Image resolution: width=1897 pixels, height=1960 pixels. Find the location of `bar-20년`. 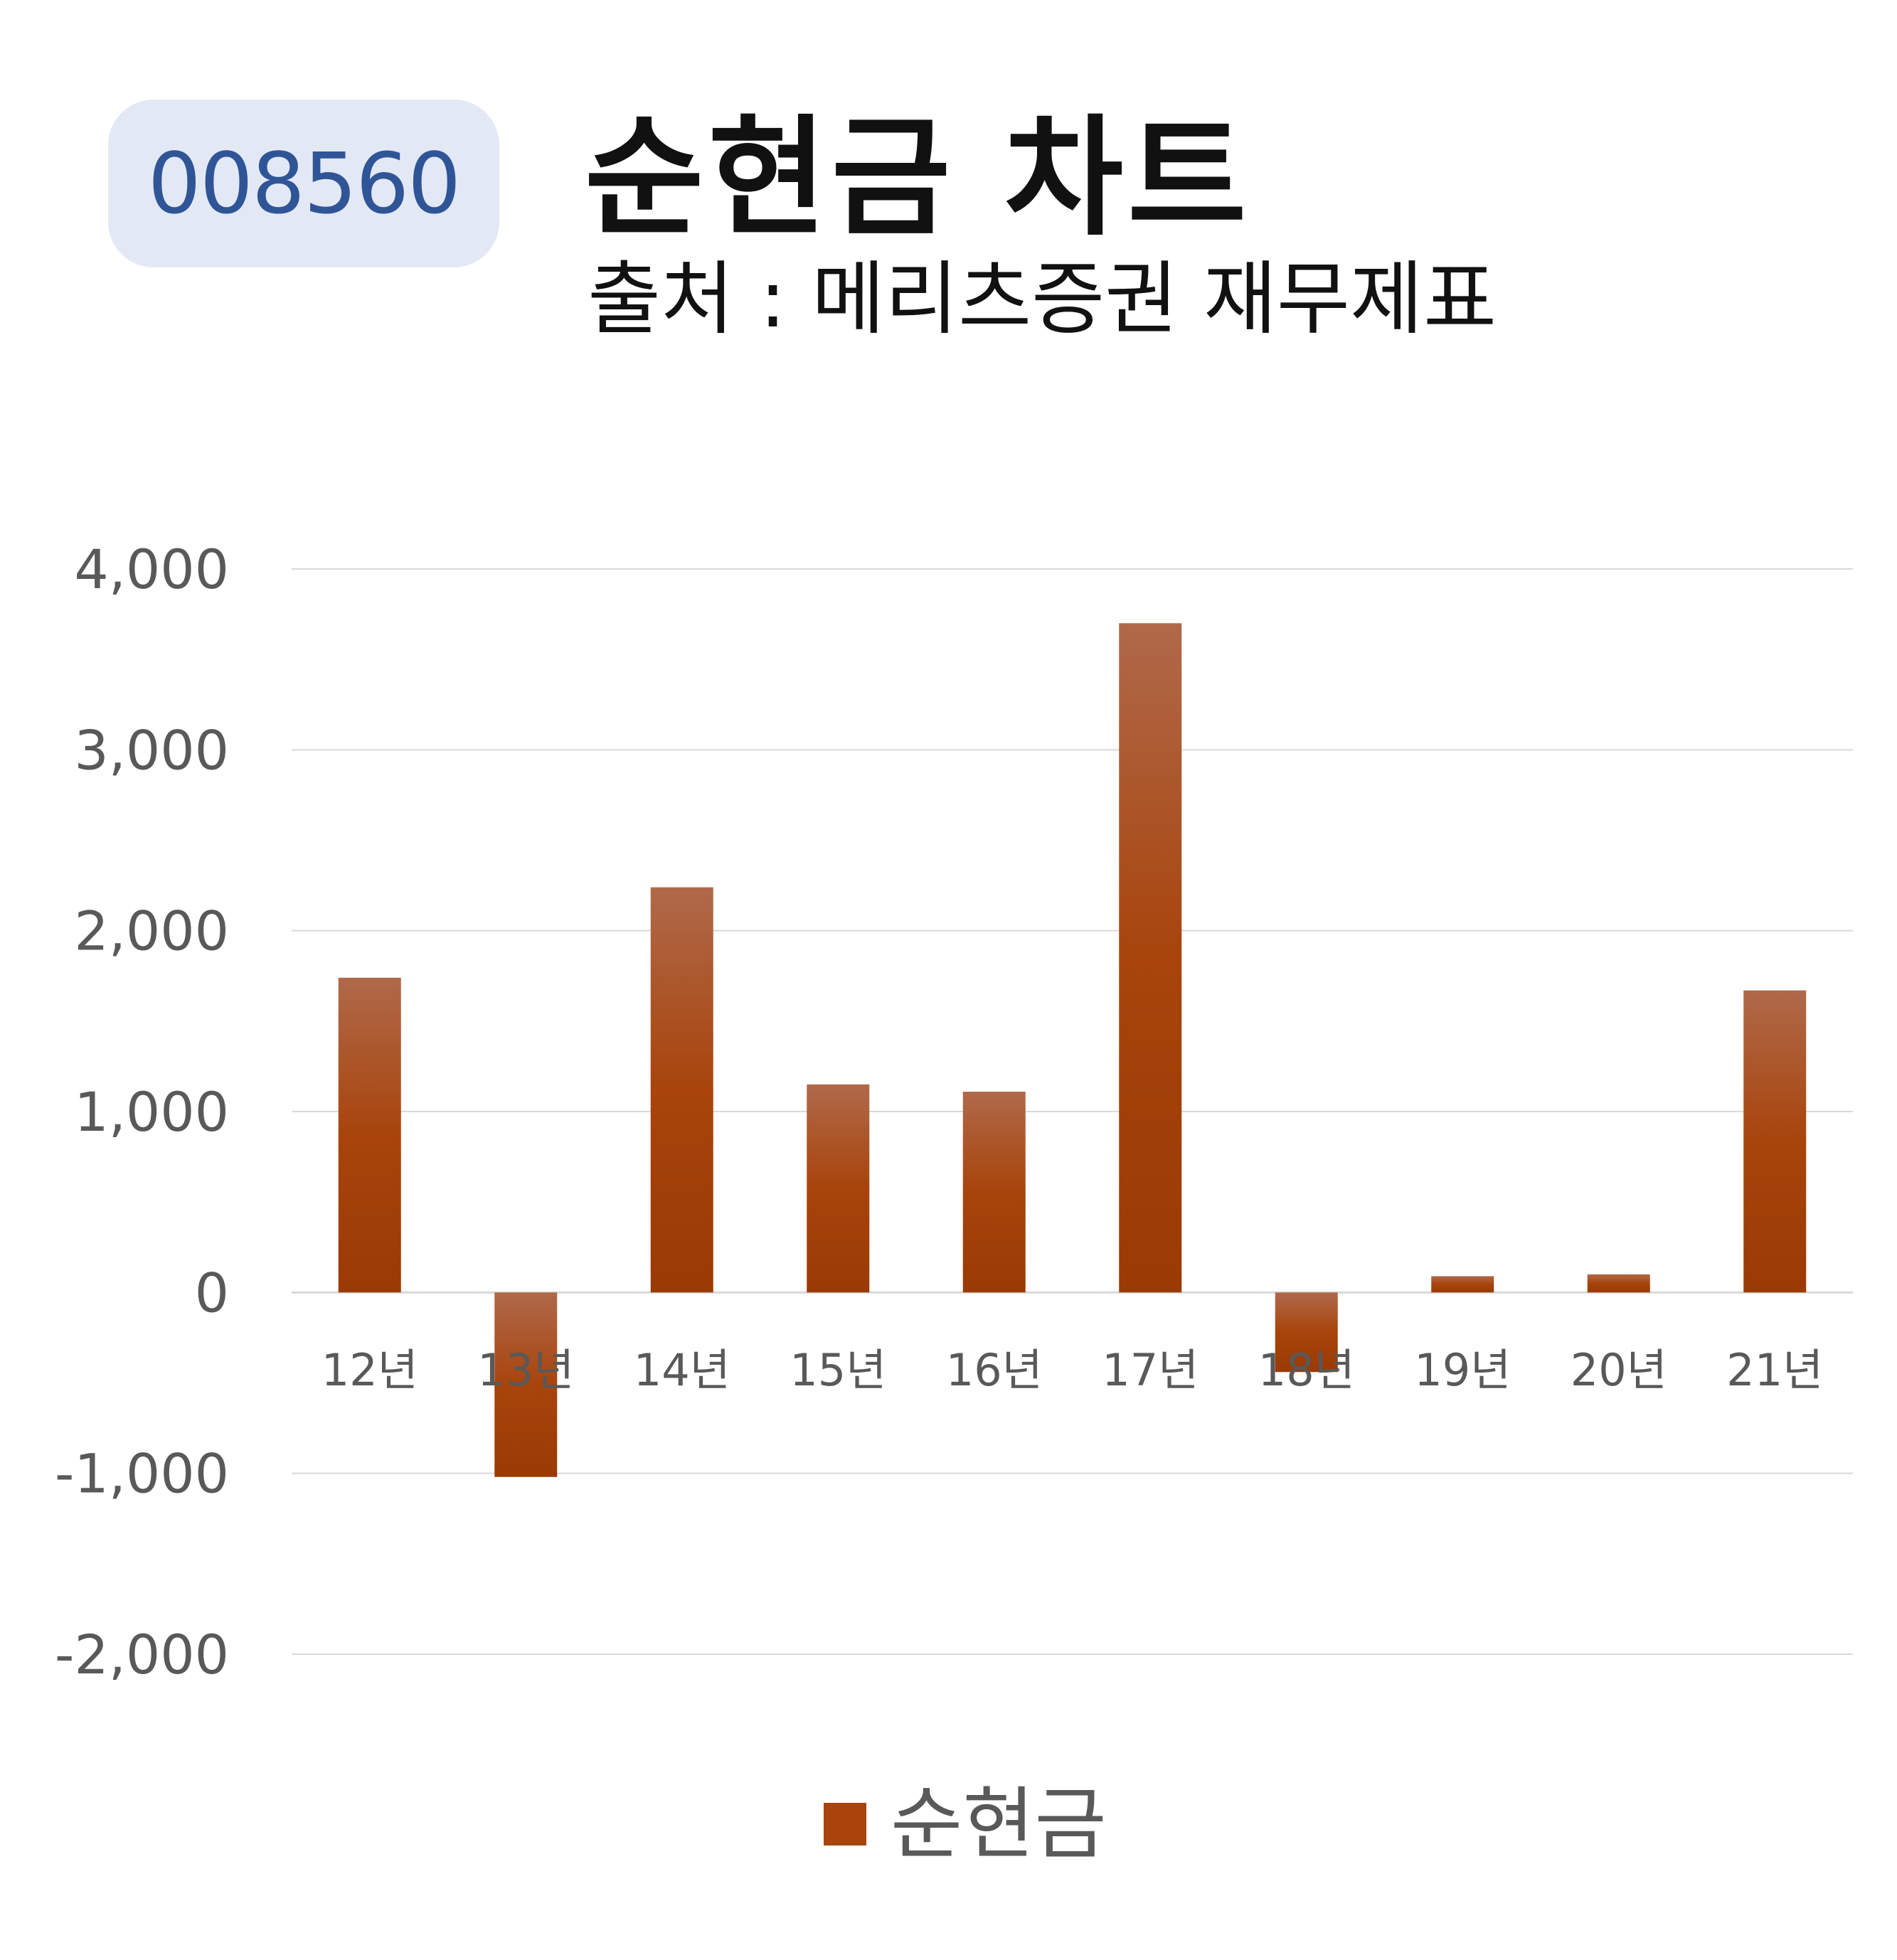

bar-20년 is located at coordinates (1618, 1283).